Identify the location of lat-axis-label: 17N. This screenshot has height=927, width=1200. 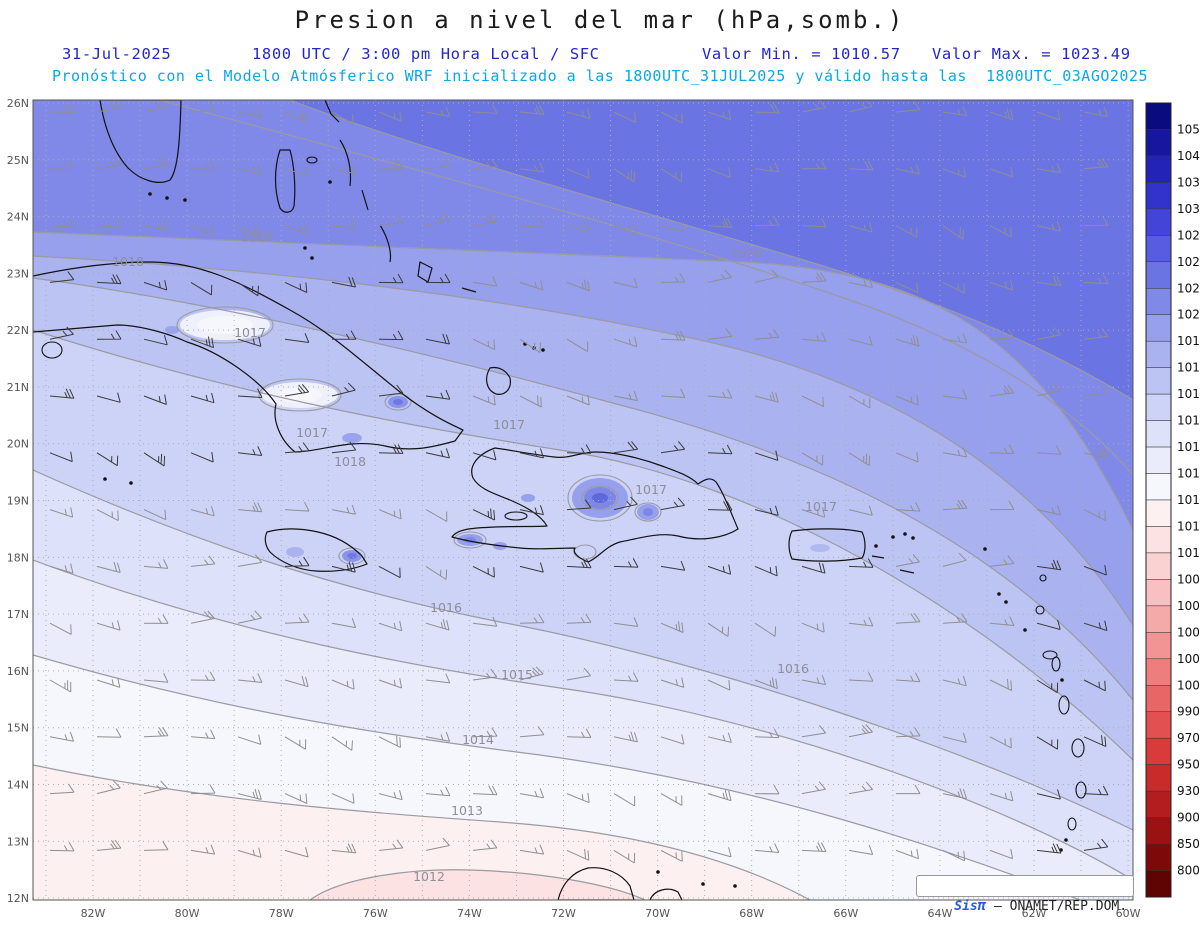
(18, 614).